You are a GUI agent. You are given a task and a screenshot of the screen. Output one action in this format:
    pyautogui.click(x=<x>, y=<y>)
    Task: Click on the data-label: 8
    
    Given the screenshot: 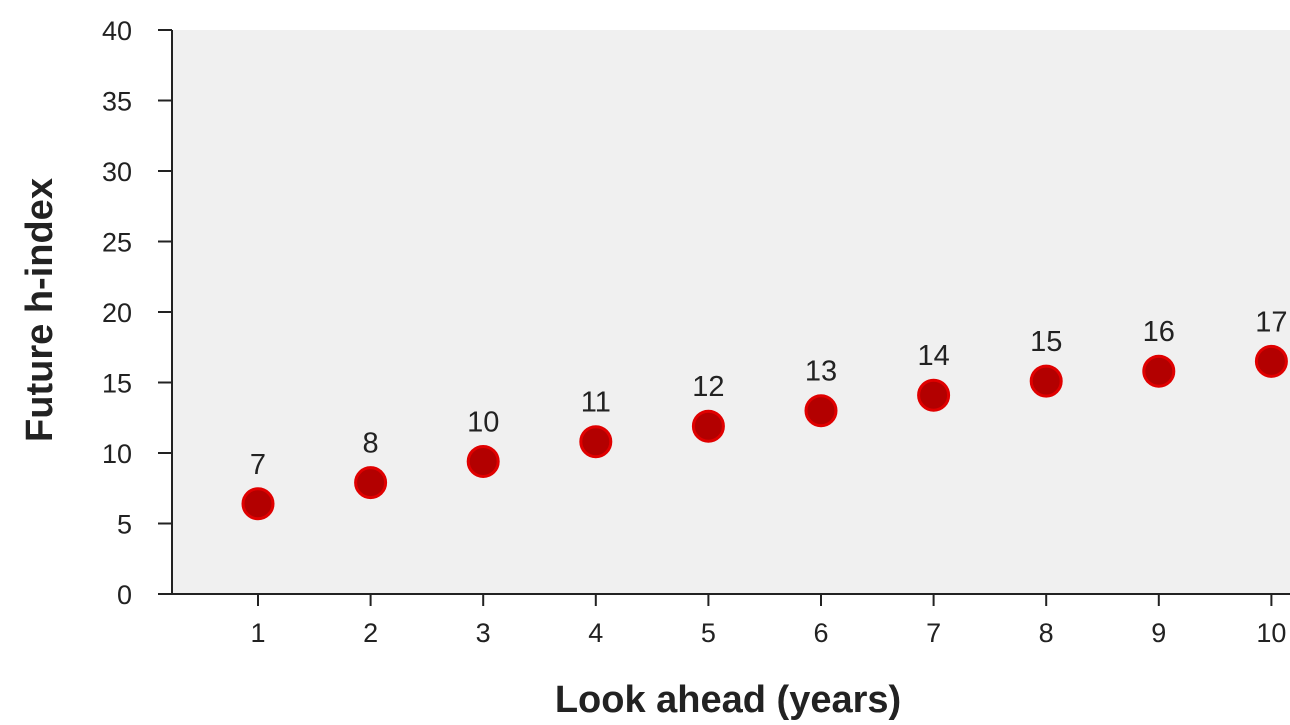 What is the action you would take?
    pyautogui.click(x=371, y=444)
    